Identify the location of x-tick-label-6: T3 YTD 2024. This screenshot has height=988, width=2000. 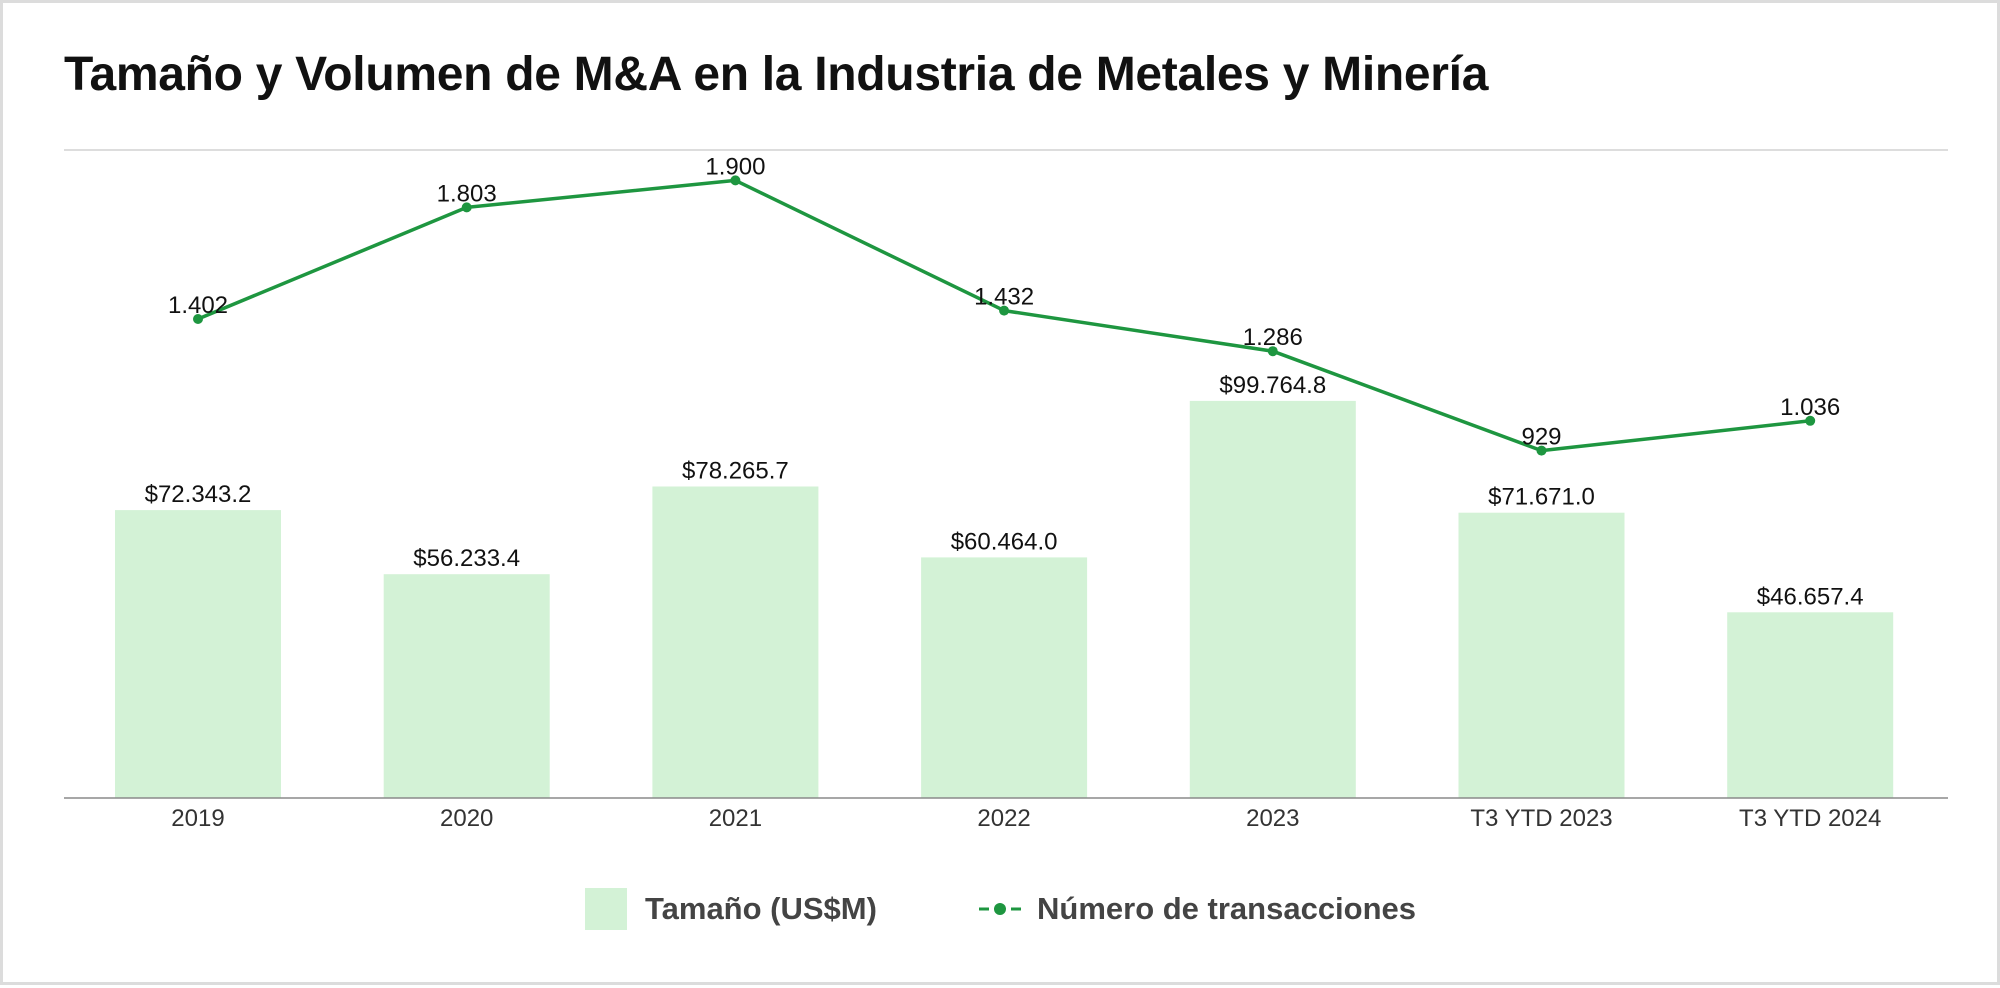
(1810, 818).